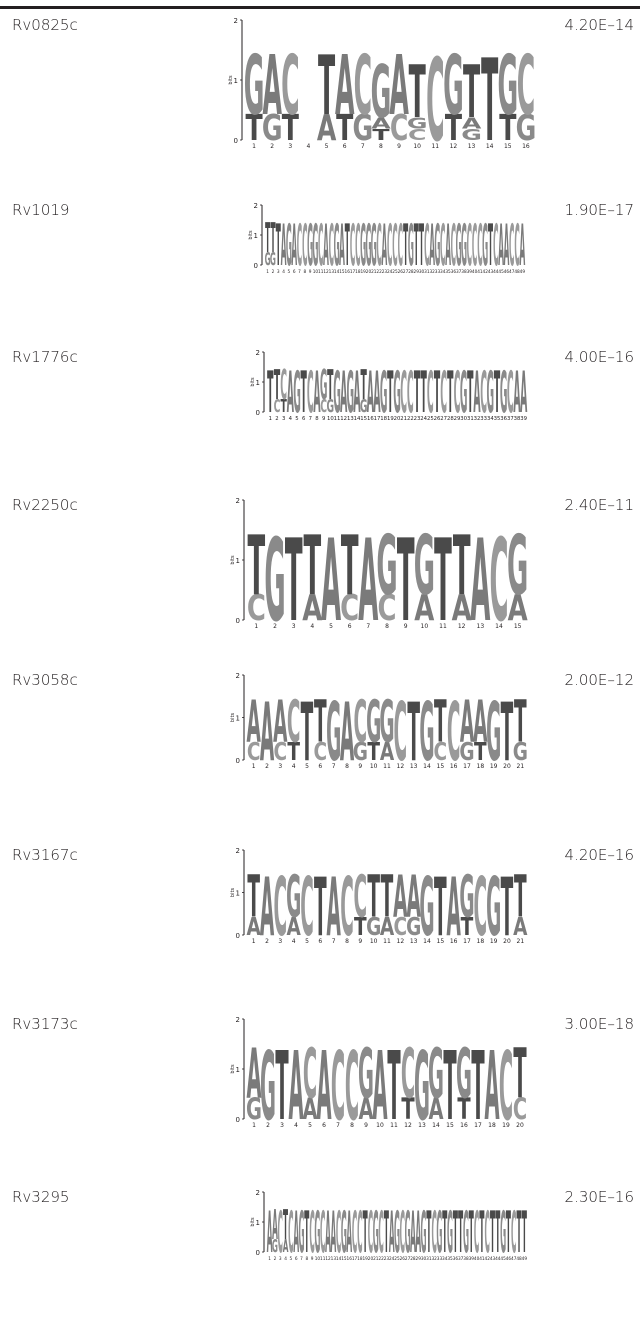 The width and height of the screenshot is (640, 1330). I want to click on logo-position-number: 18, so click(360, 1258).